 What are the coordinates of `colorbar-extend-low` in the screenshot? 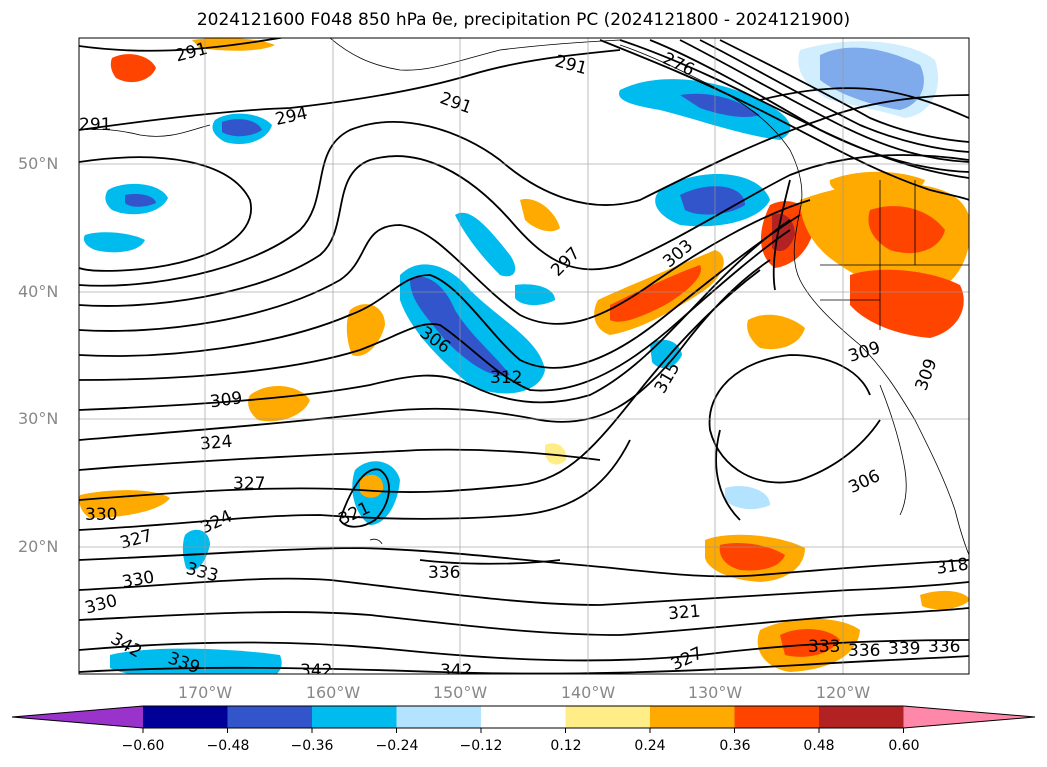 It's located at (77, 717).